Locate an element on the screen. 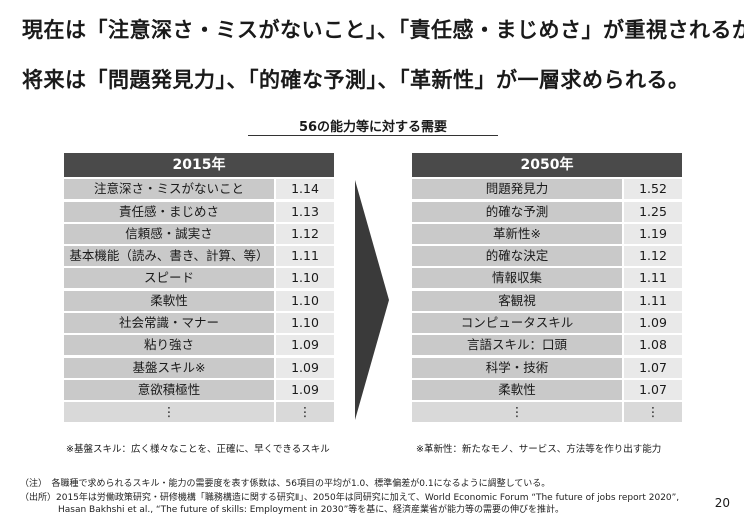 The width and height of the screenshot is (744, 516). table-row: 科学・技術 1.07 is located at coordinates (547, 367).